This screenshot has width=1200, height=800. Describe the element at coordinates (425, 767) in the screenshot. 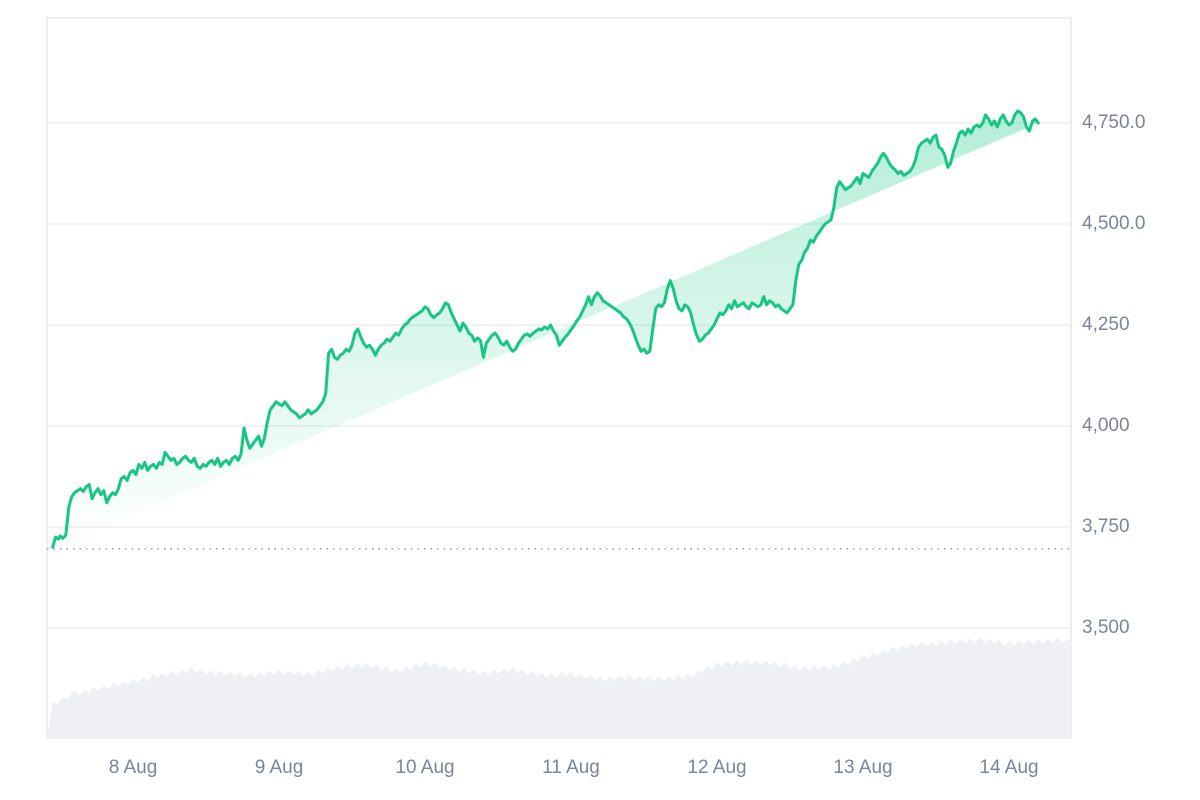

I see `x-tick-label: 10 Aug` at that location.